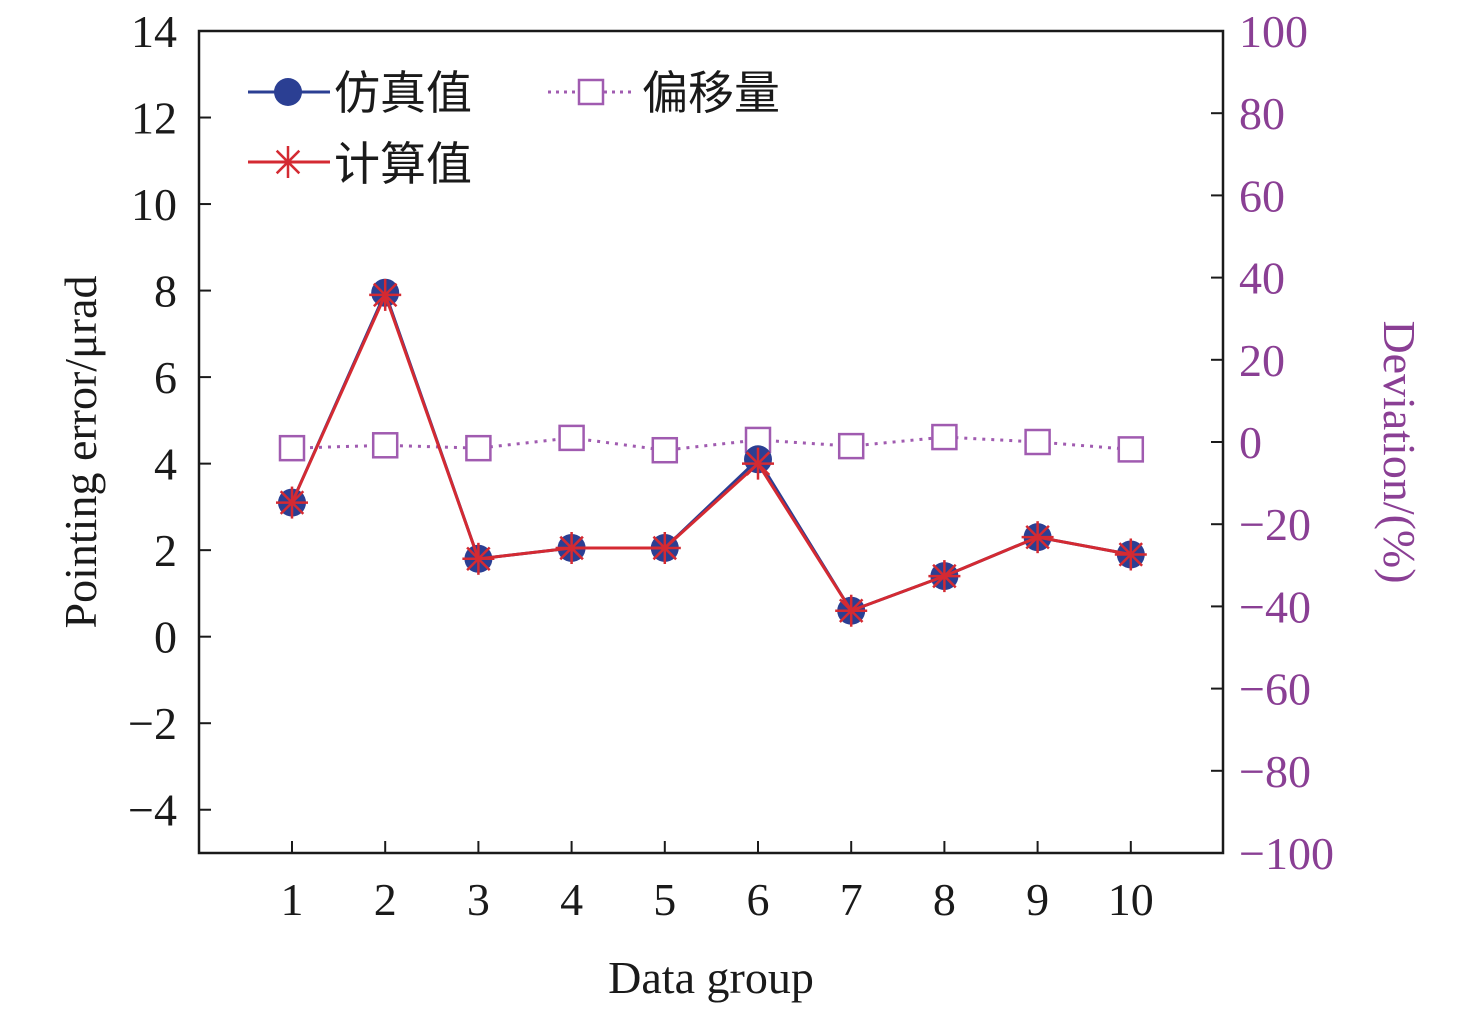 The height and width of the screenshot is (1009, 1476). I want to click on y2-tick-label: 100, so click(1273, 31).